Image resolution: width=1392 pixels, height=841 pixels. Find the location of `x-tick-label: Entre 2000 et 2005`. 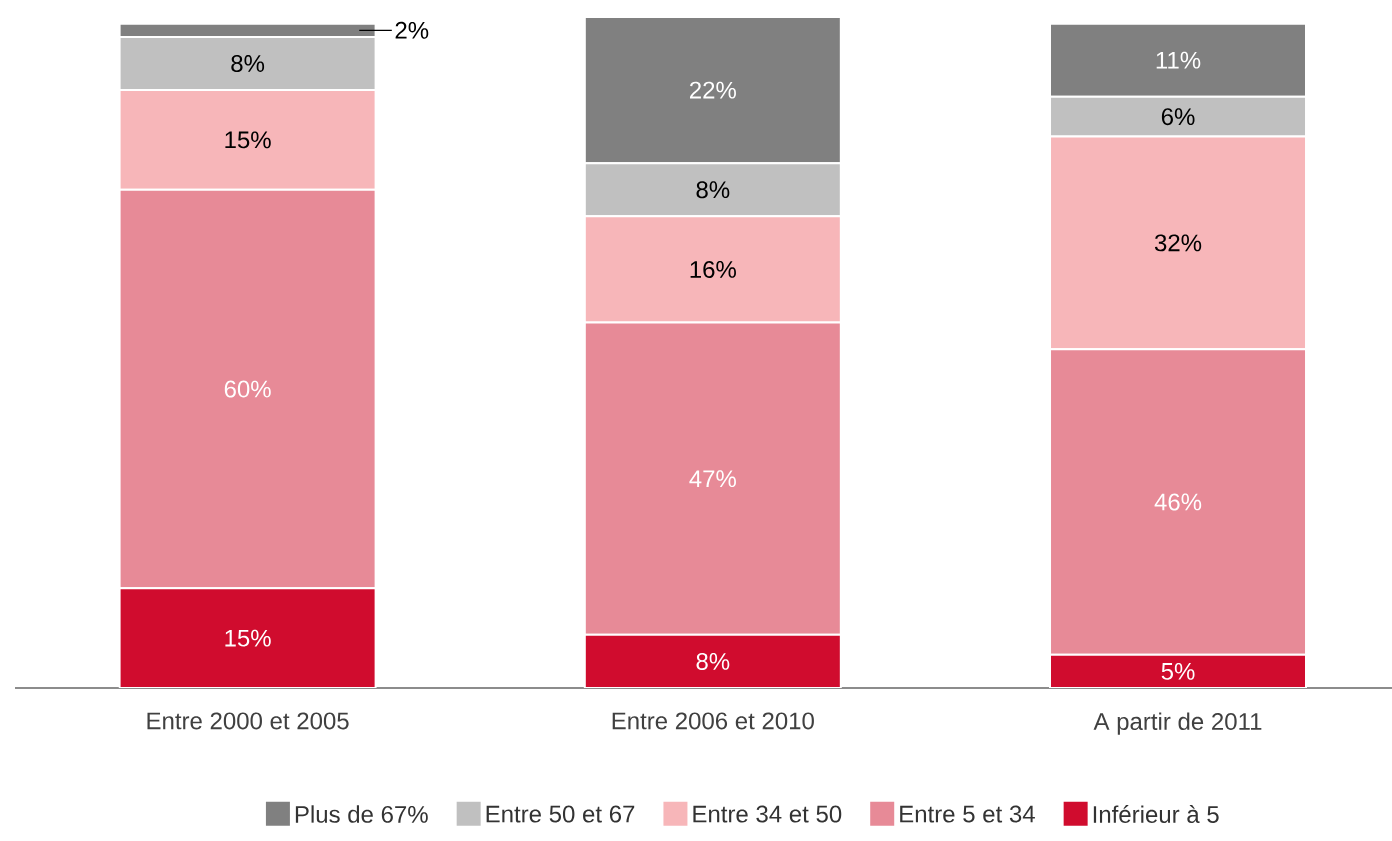

x-tick-label: Entre 2000 et 2005 is located at coordinates (248, 721).